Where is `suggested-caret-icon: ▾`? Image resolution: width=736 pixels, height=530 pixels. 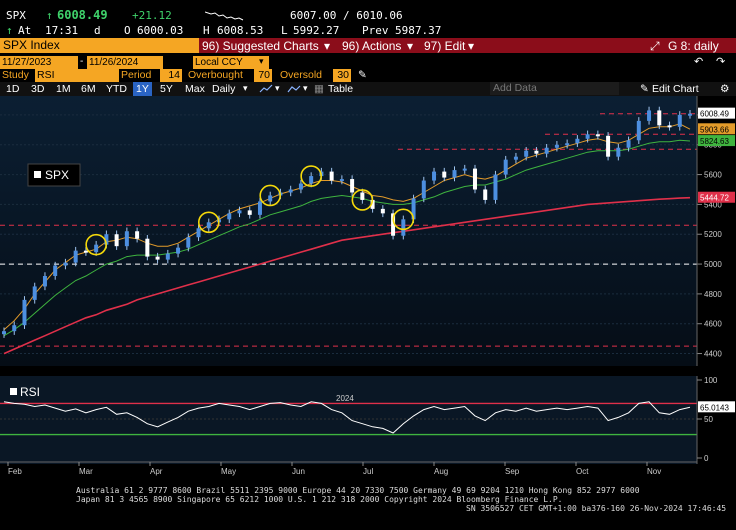 suggested-caret-icon: ▾ is located at coordinates (327, 46).